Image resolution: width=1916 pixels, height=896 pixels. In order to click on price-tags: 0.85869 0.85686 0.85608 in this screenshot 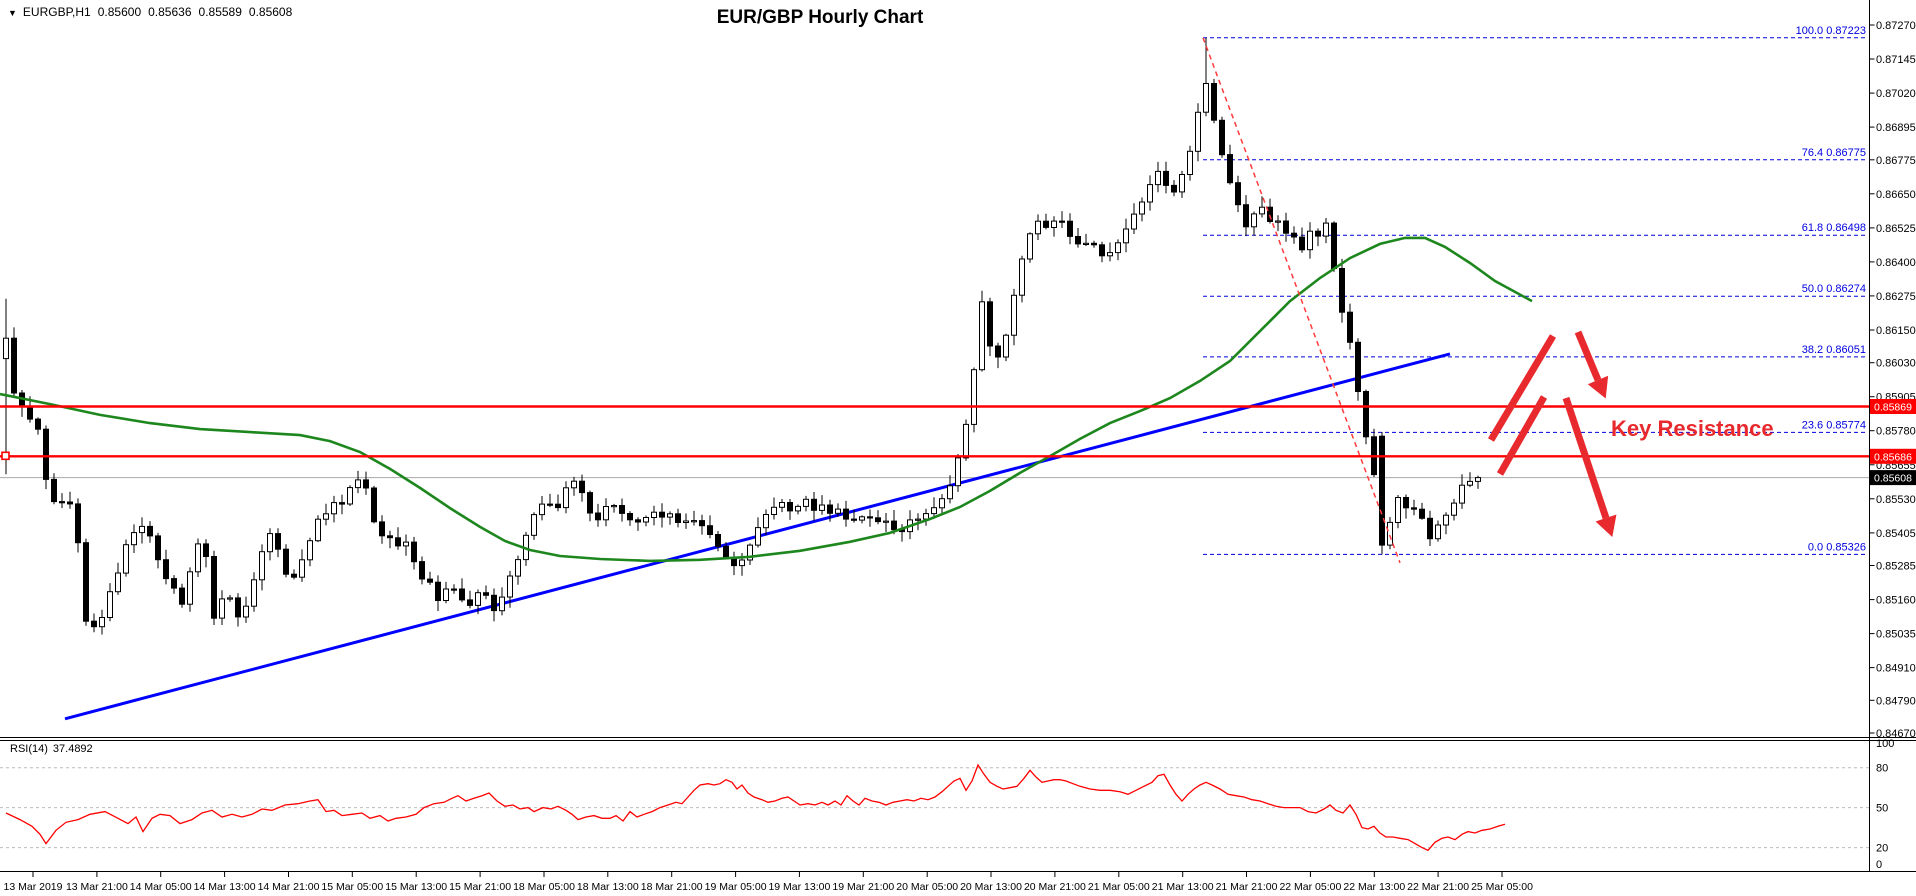, I will do `click(1893, 442)`.